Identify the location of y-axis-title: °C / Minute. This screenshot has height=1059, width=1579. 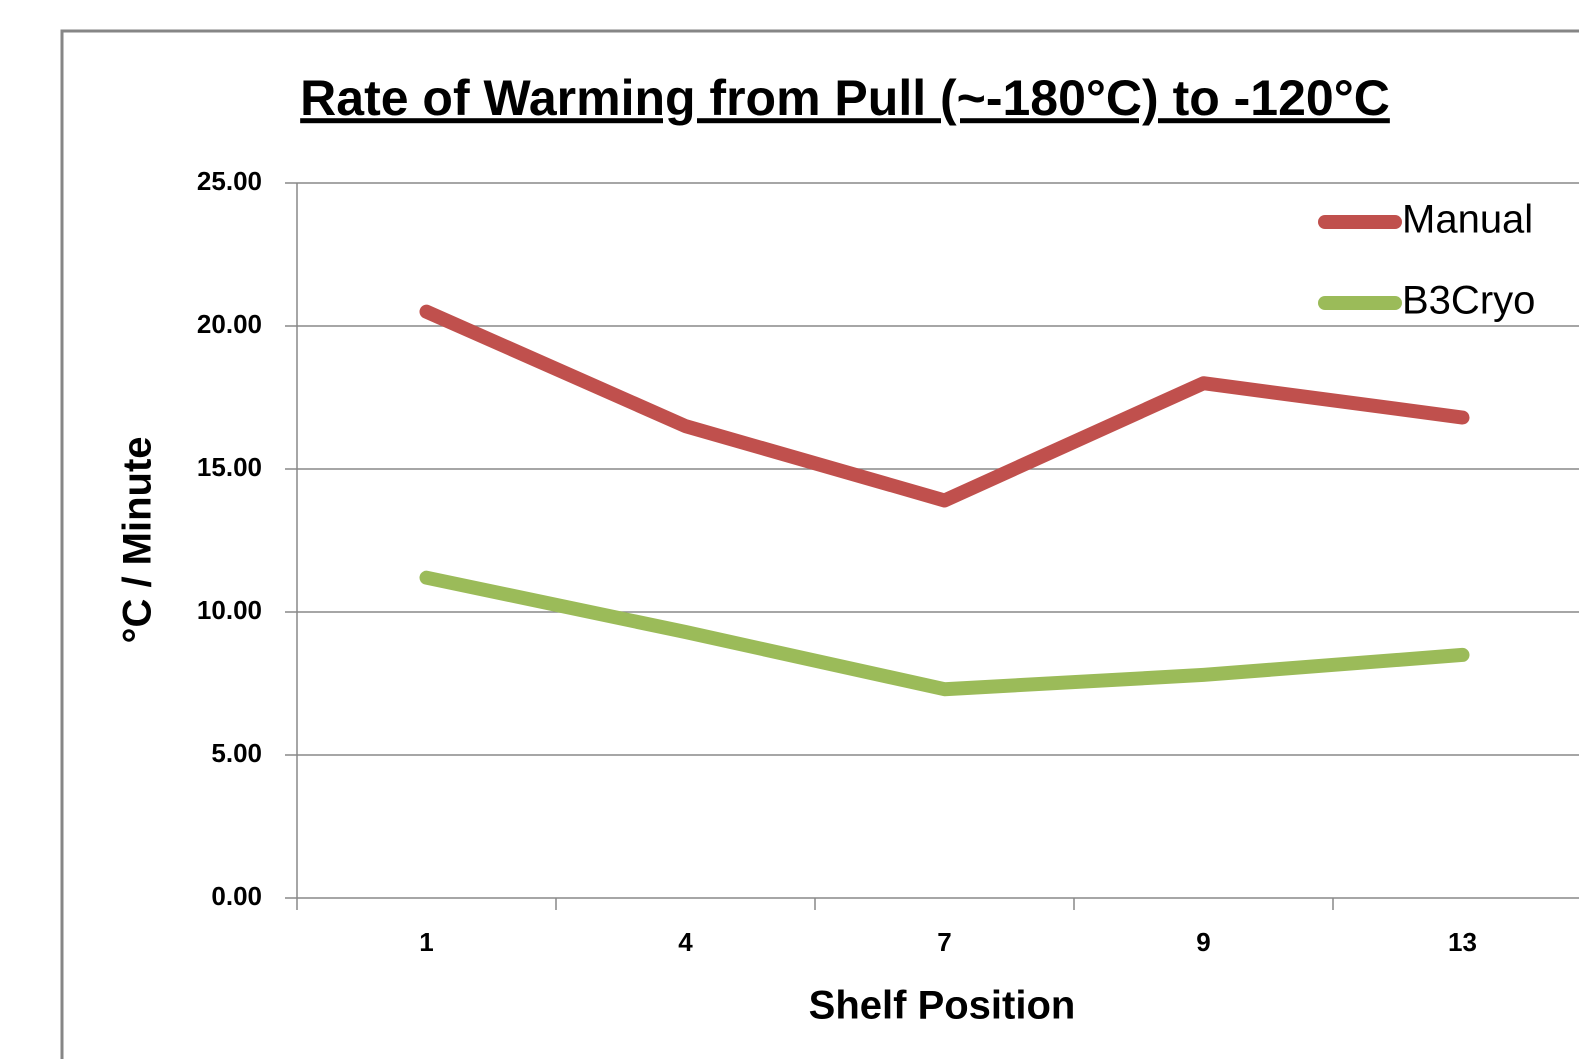
(138, 539).